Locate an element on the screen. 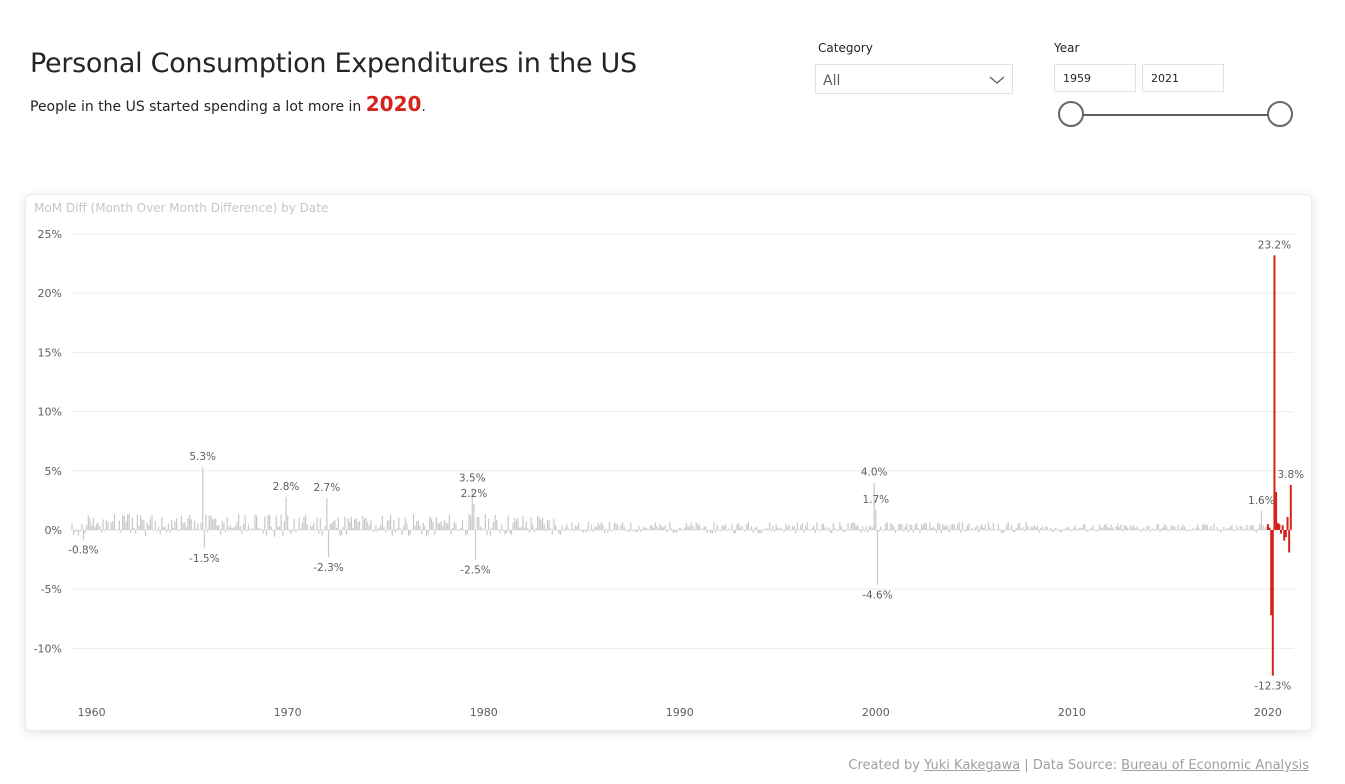 Image resolution: width=1345 pixels, height=784 pixels. year-slider-start-handle is located at coordinates (1071, 114).